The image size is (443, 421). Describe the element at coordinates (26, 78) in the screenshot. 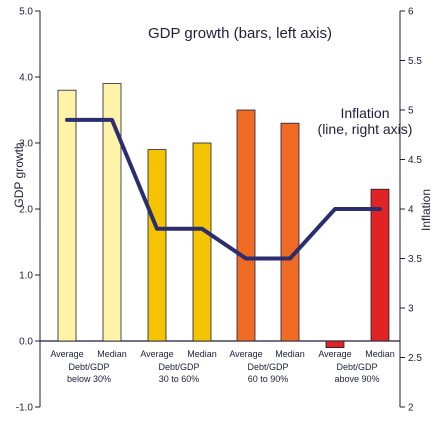

I see `y-tick-label-left: 4.0` at that location.